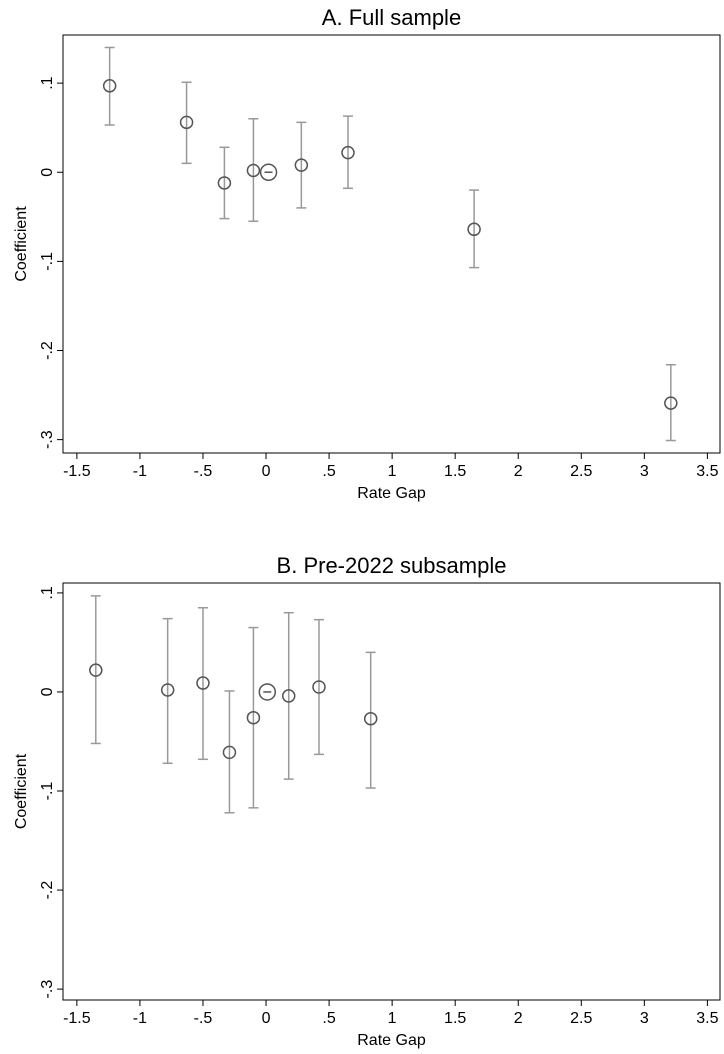 This screenshot has height=1054, width=724. Describe the element at coordinates (392, 565) in the screenshot. I see `chart-title: B. Pre-2022 subsample` at that location.